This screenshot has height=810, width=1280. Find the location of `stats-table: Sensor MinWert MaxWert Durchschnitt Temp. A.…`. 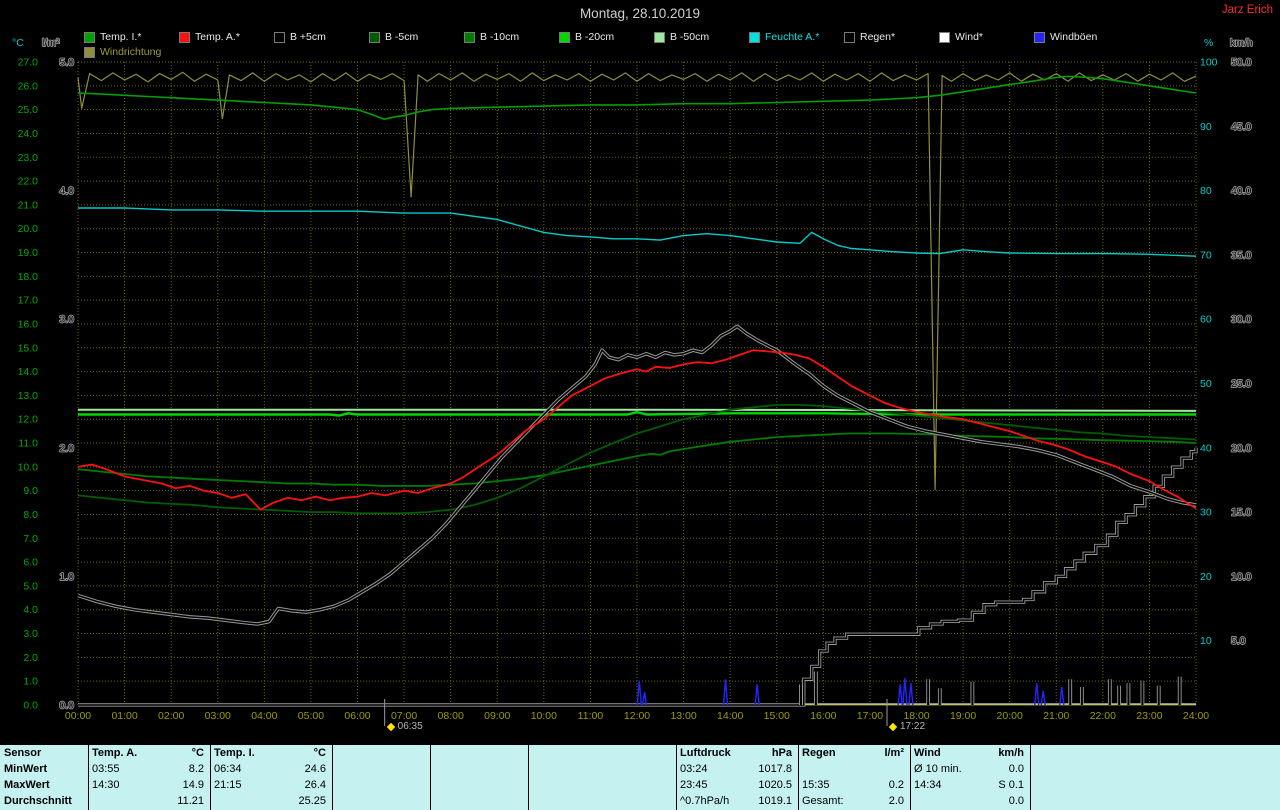

stats-table: Sensor MinWert MaxWert Durchschnitt Temp. A.… is located at coordinates (640, 777).